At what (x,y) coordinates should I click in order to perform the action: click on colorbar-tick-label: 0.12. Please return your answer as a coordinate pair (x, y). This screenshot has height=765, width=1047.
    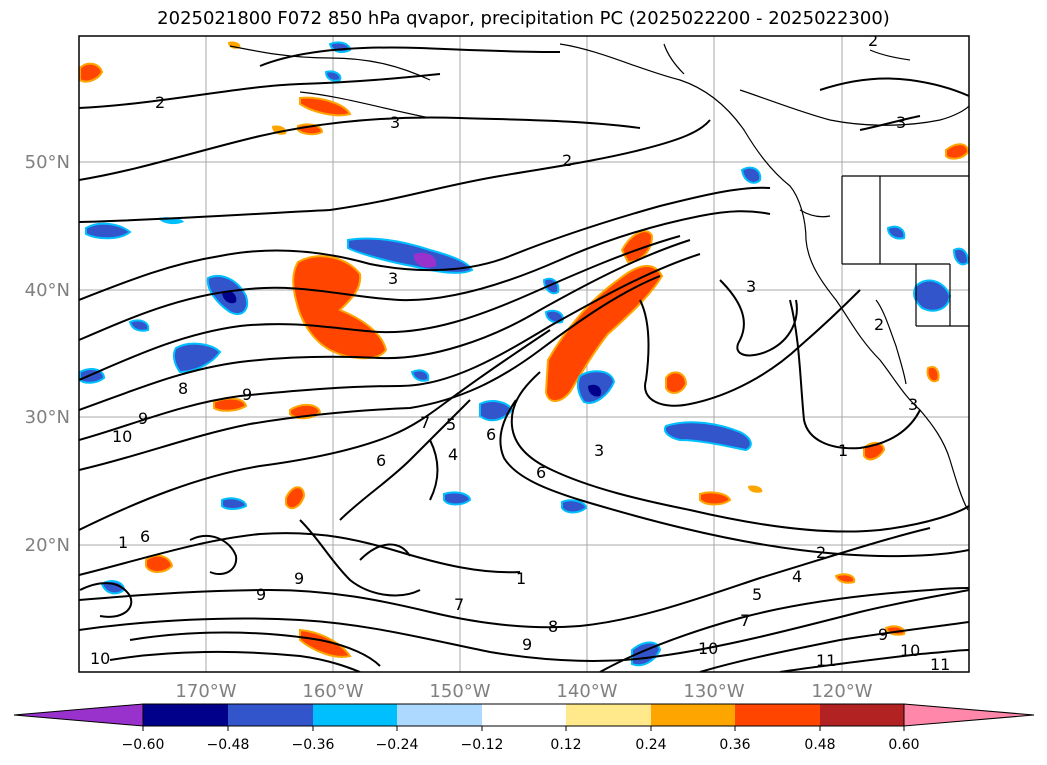
    Looking at the image, I should click on (565, 745).